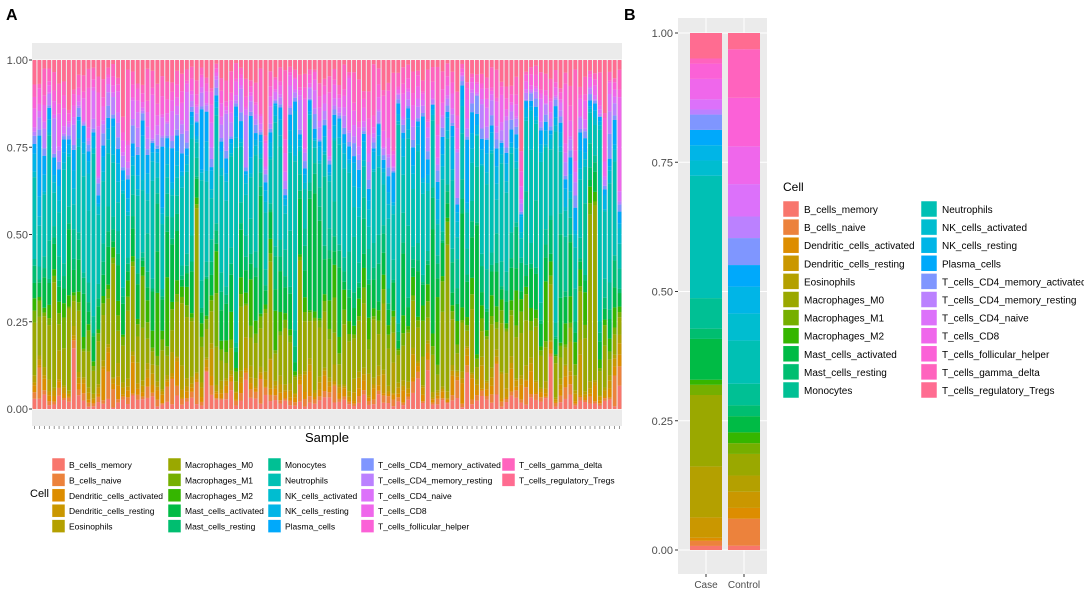 Image resolution: width=1084 pixels, height=597 pixels. Describe the element at coordinates (845, 373) in the screenshot. I see `panel-b-legend-label-mast-cells-resting: Mast_cells_resting` at that location.